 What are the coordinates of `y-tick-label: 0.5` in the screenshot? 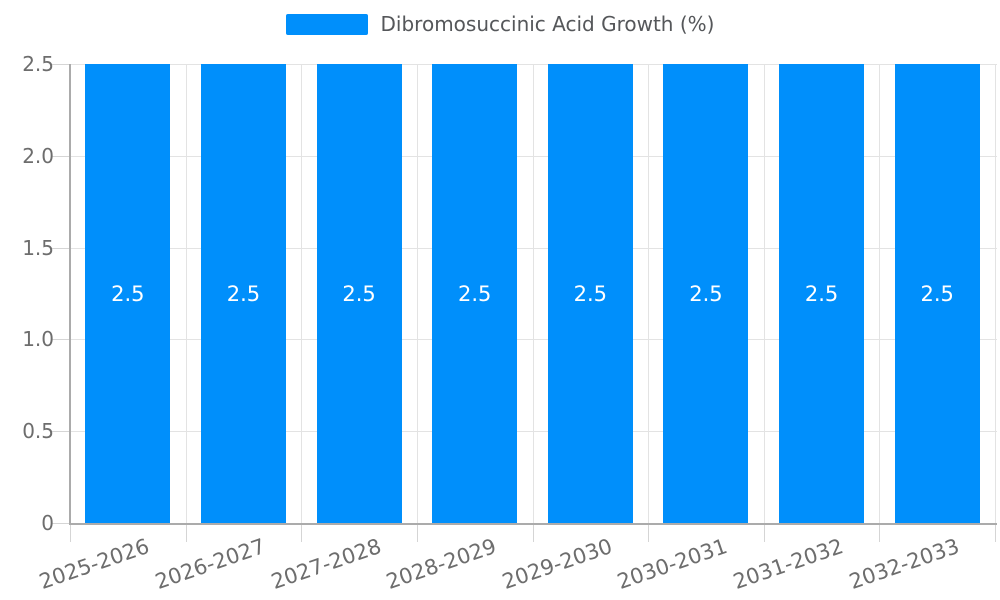 It's located at (38, 431).